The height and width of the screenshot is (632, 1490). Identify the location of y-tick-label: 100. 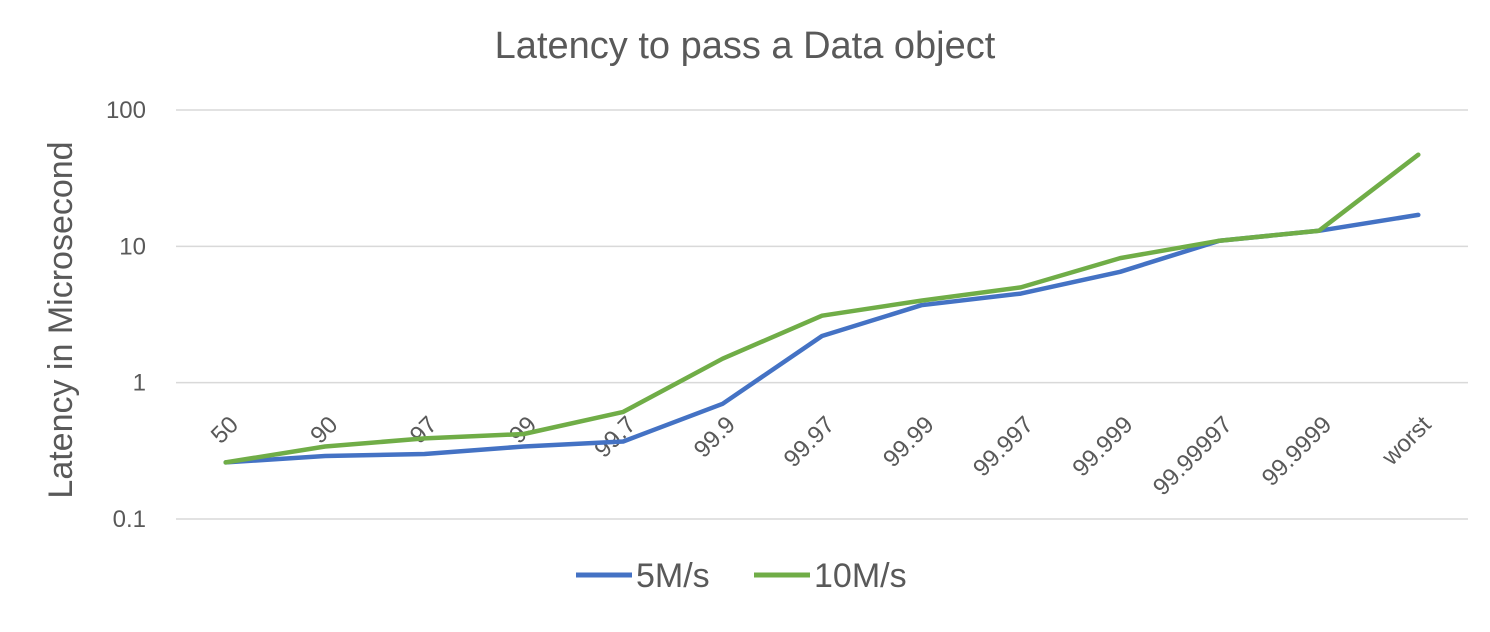
(126, 110).